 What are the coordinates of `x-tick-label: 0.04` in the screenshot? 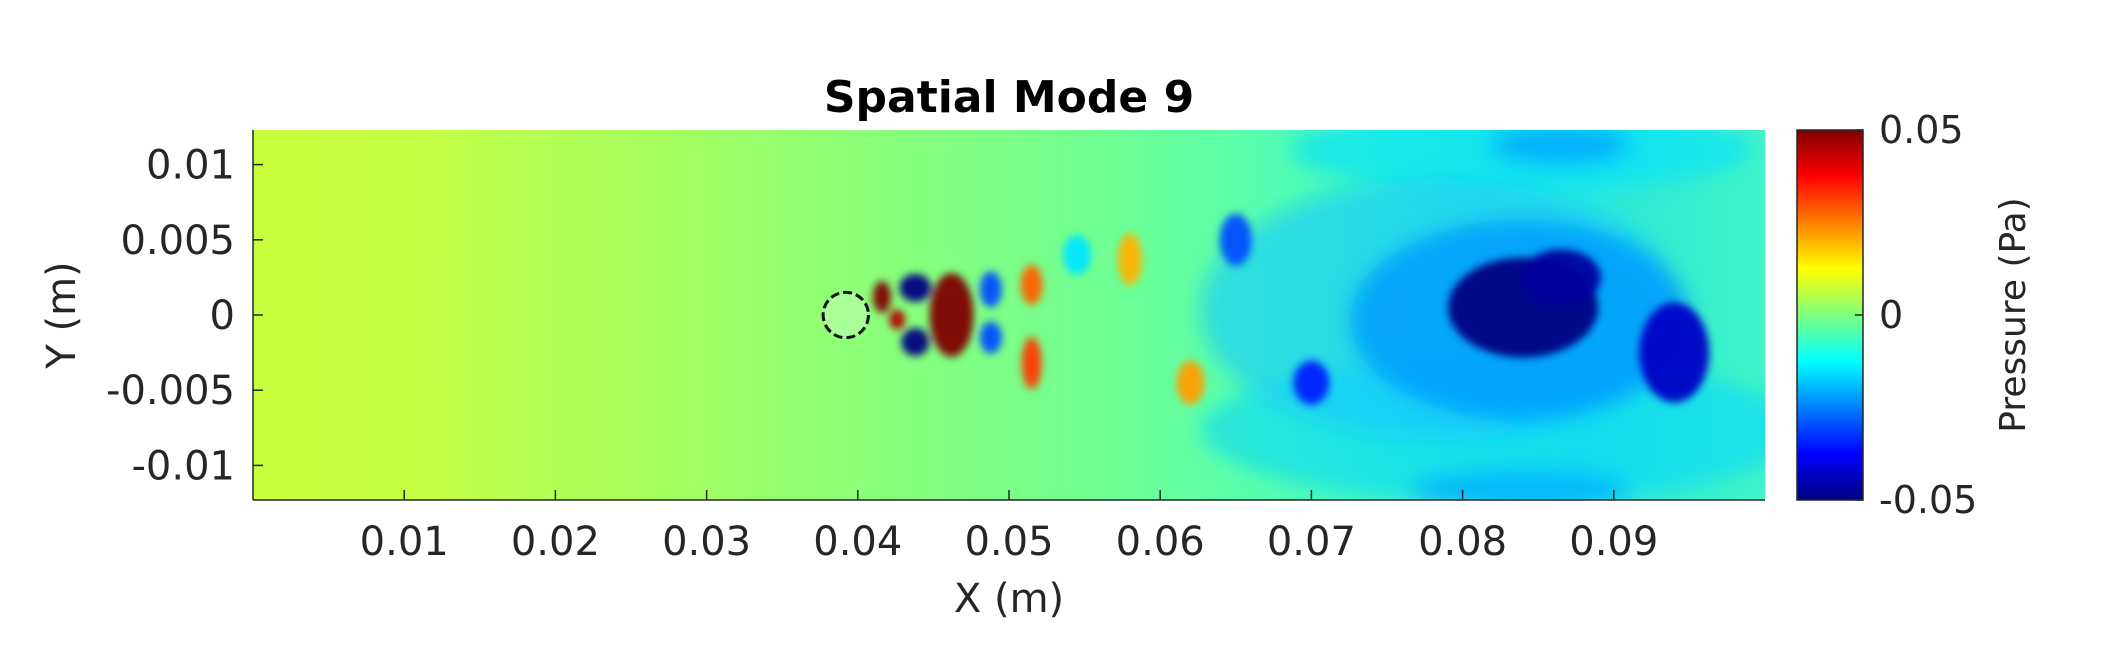 It's located at (857, 542).